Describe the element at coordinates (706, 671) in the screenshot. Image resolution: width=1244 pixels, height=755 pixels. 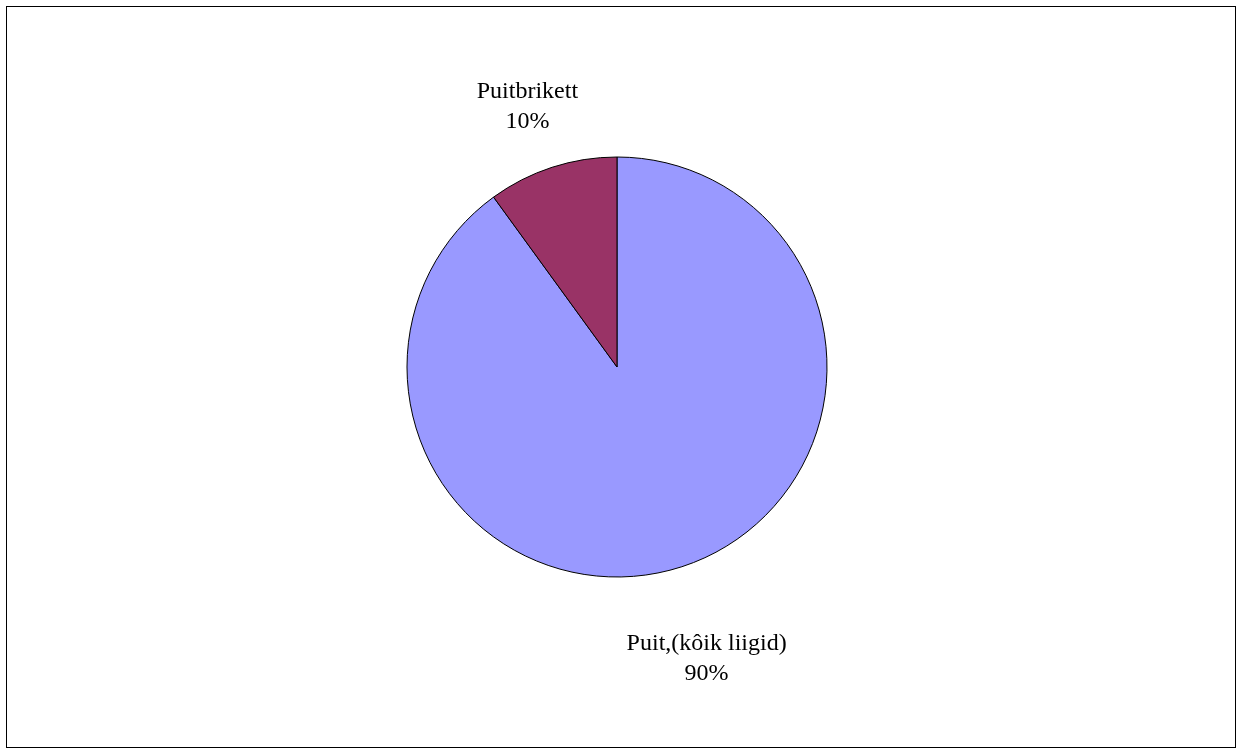
I see `data-label: 90%` at that location.